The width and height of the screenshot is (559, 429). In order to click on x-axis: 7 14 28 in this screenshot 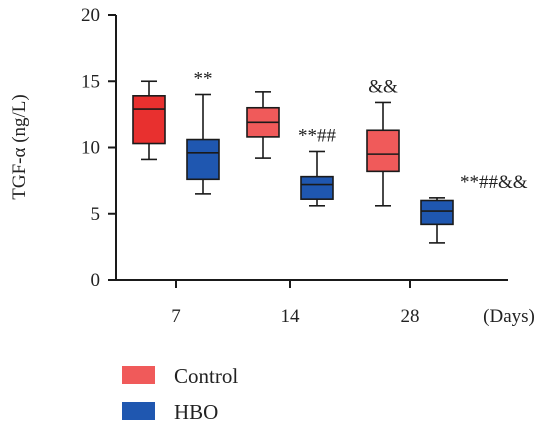, I will do `click(312, 303)`.